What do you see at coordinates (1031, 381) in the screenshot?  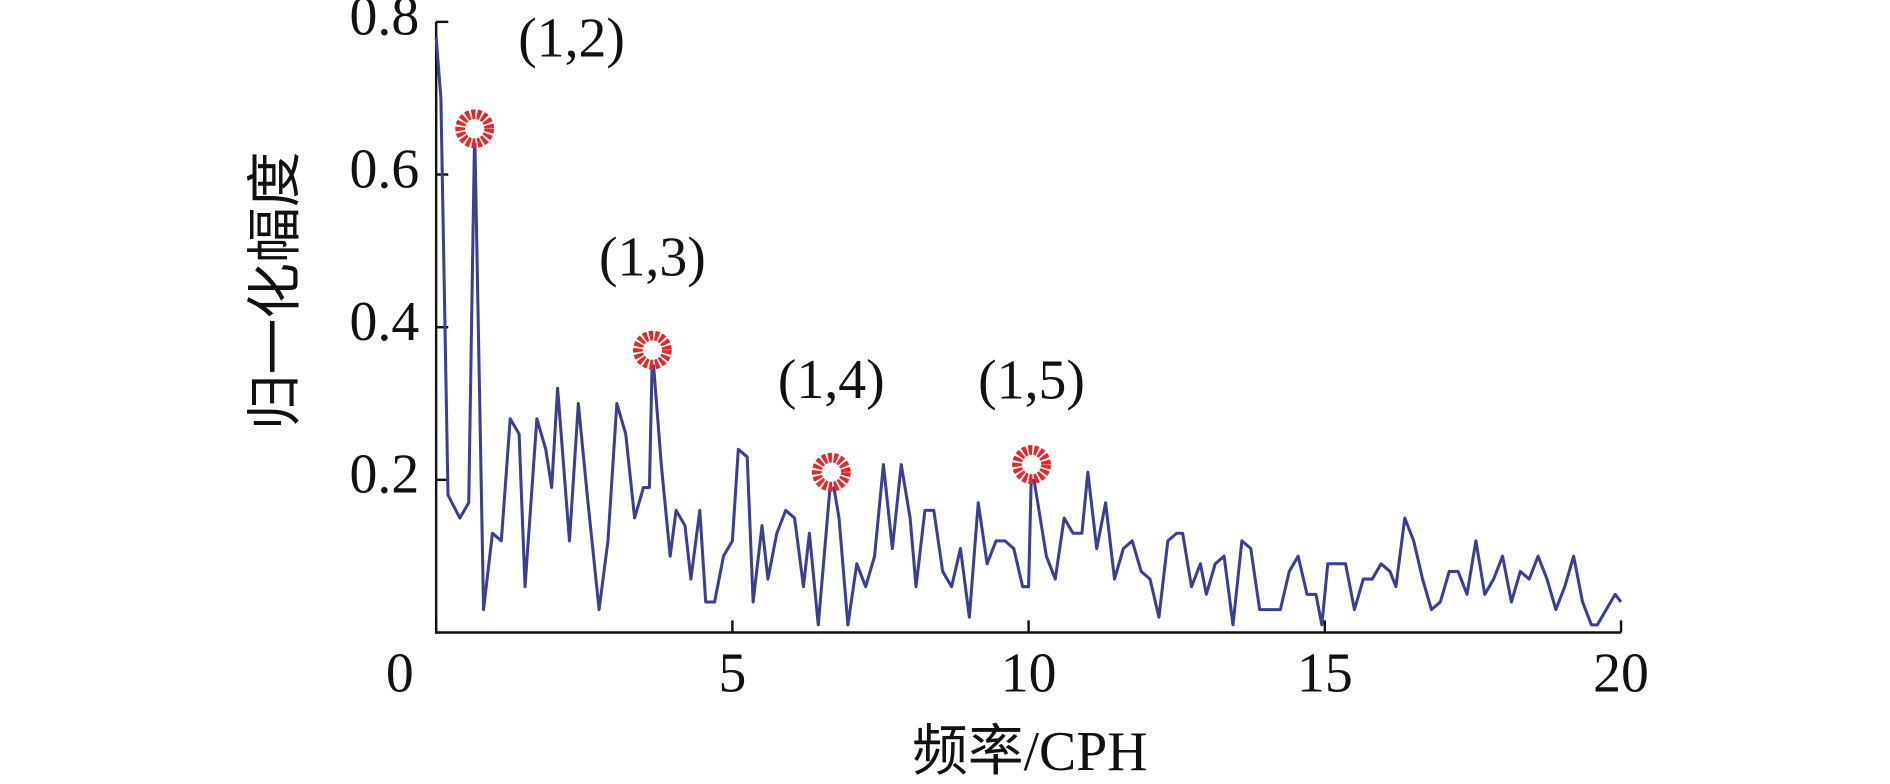 I see `annotation: (1,5)` at bounding box center [1031, 381].